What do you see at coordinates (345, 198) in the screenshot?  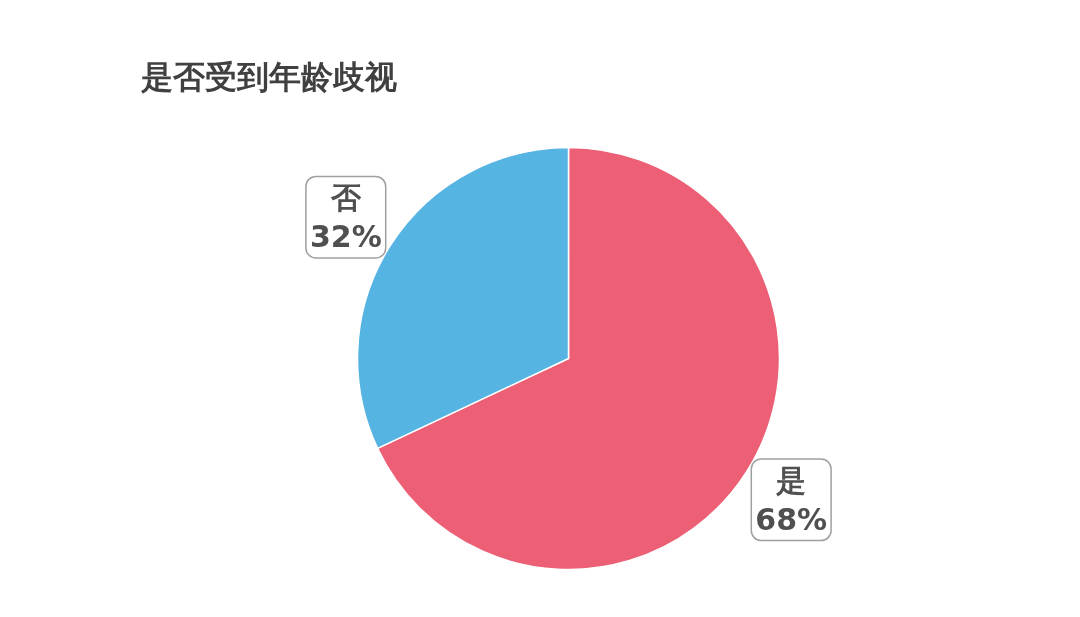 I see `slice-label: 否` at bounding box center [345, 198].